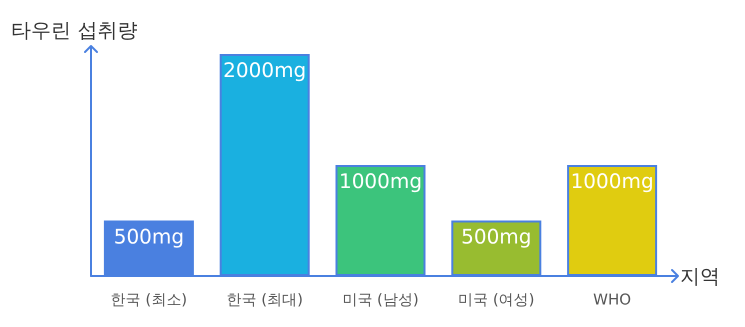 The image size is (745, 327). What do you see at coordinates (496, 299) in the screenshot?
I see `x-tick-label: 미국 (여성)` at bounding box center [496, 299].